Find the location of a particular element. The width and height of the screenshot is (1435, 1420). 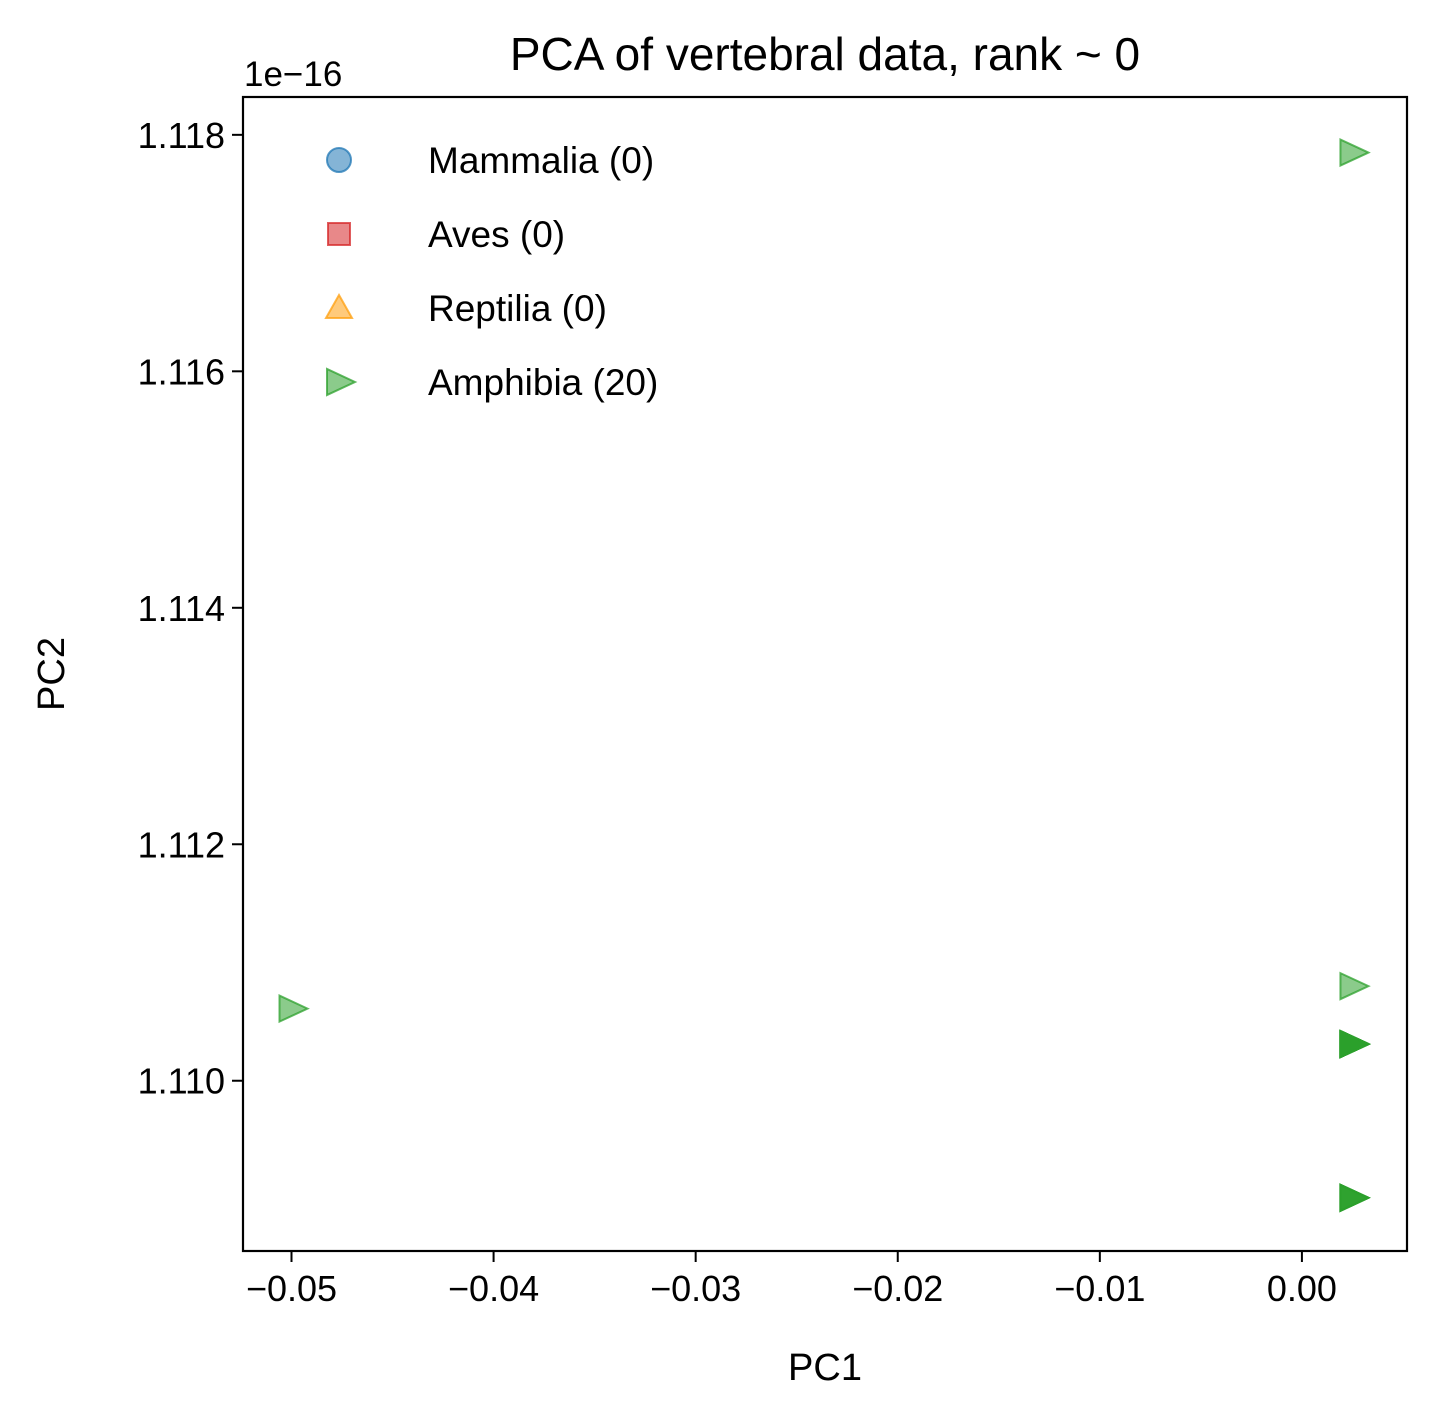

x-tick-label: −0.01 is located at coordinates (1099, 1288).